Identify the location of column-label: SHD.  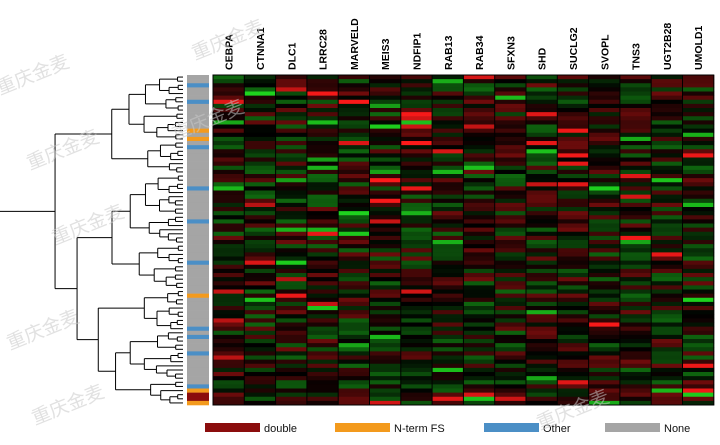
(543, 58).